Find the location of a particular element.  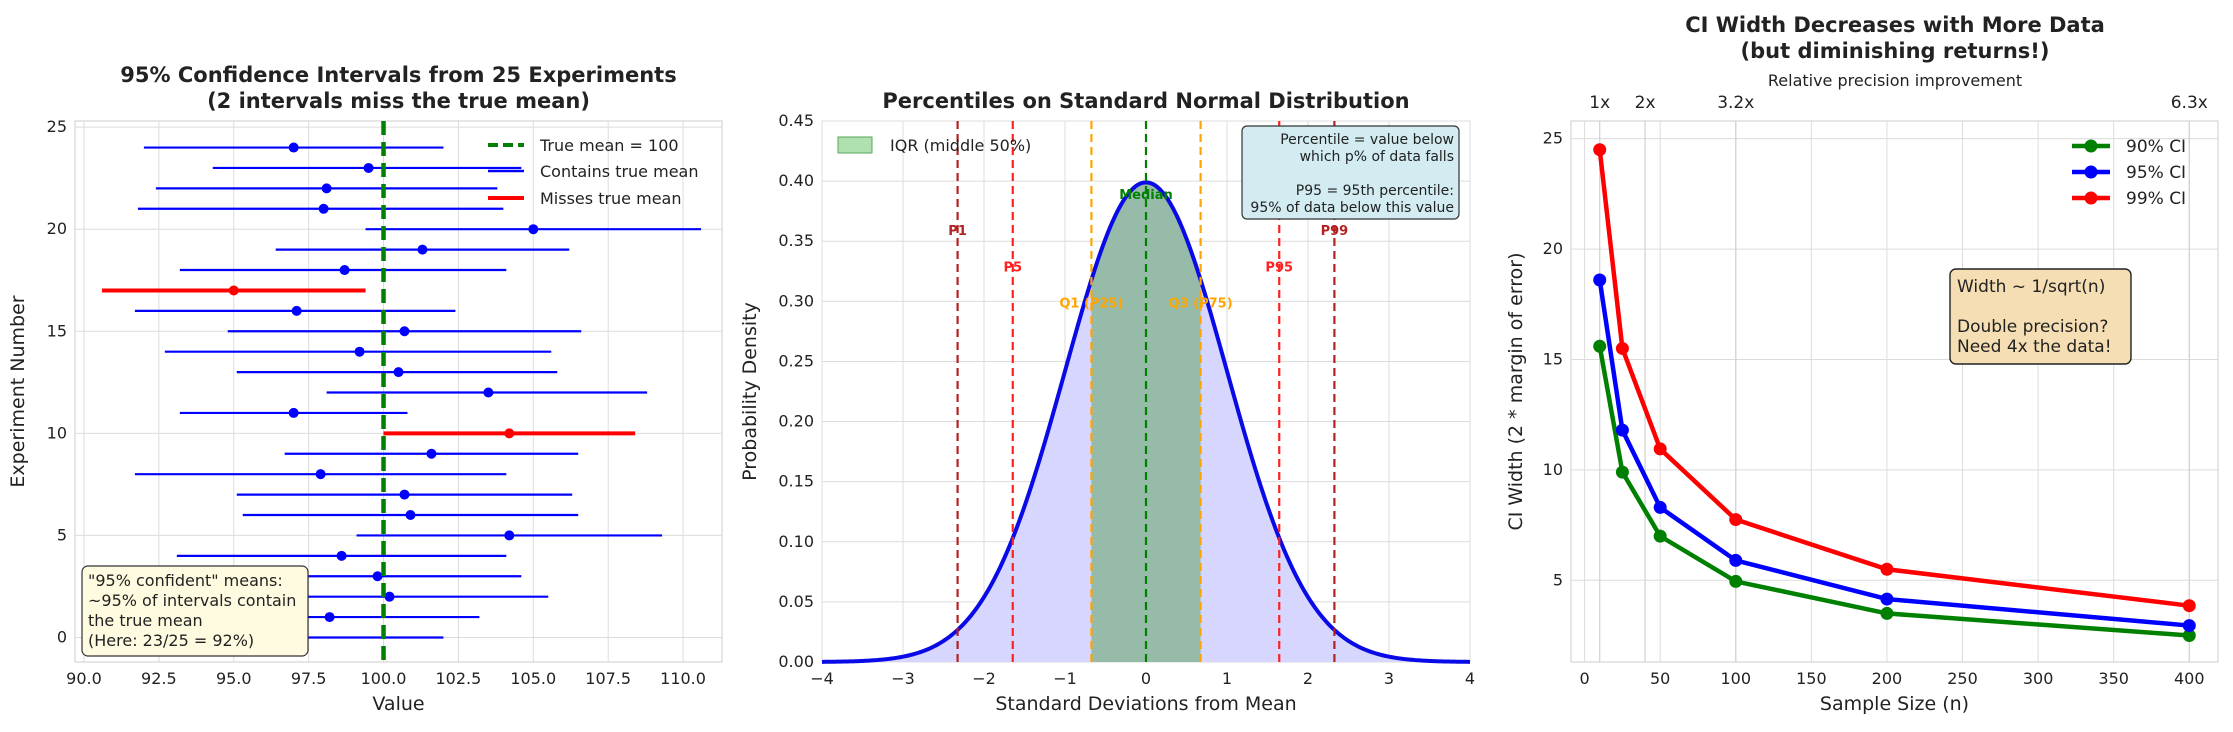

x-tick-label: 102.5 is located at coordinates (459, 678).